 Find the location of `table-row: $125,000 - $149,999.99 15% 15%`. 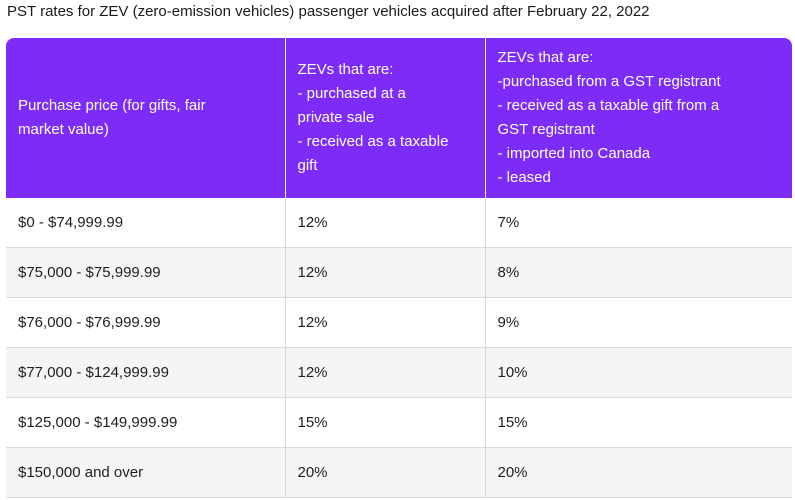

table-row: $125,000 - $149,999.99 15% 15% is located at coordinates (399, 422).